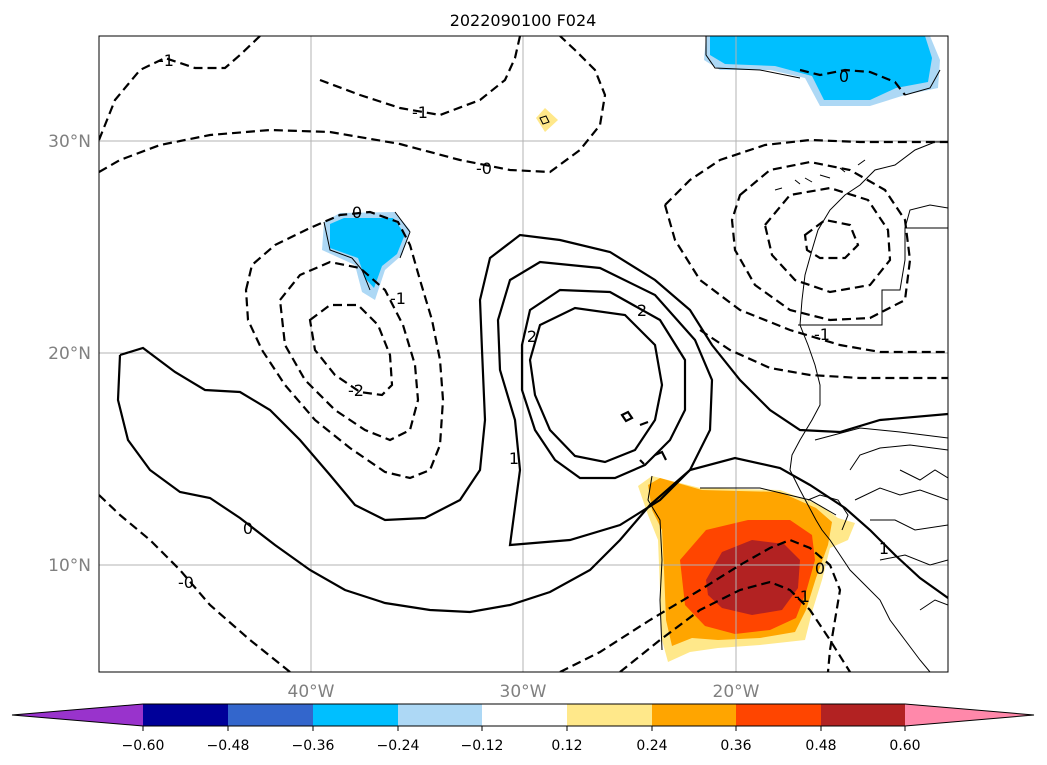 This screenshot has height=765, width=1047. Describe the element at coordinates (143, 746) in the screenshot. I see `colorbar-tick-label: −0.60` at that location.